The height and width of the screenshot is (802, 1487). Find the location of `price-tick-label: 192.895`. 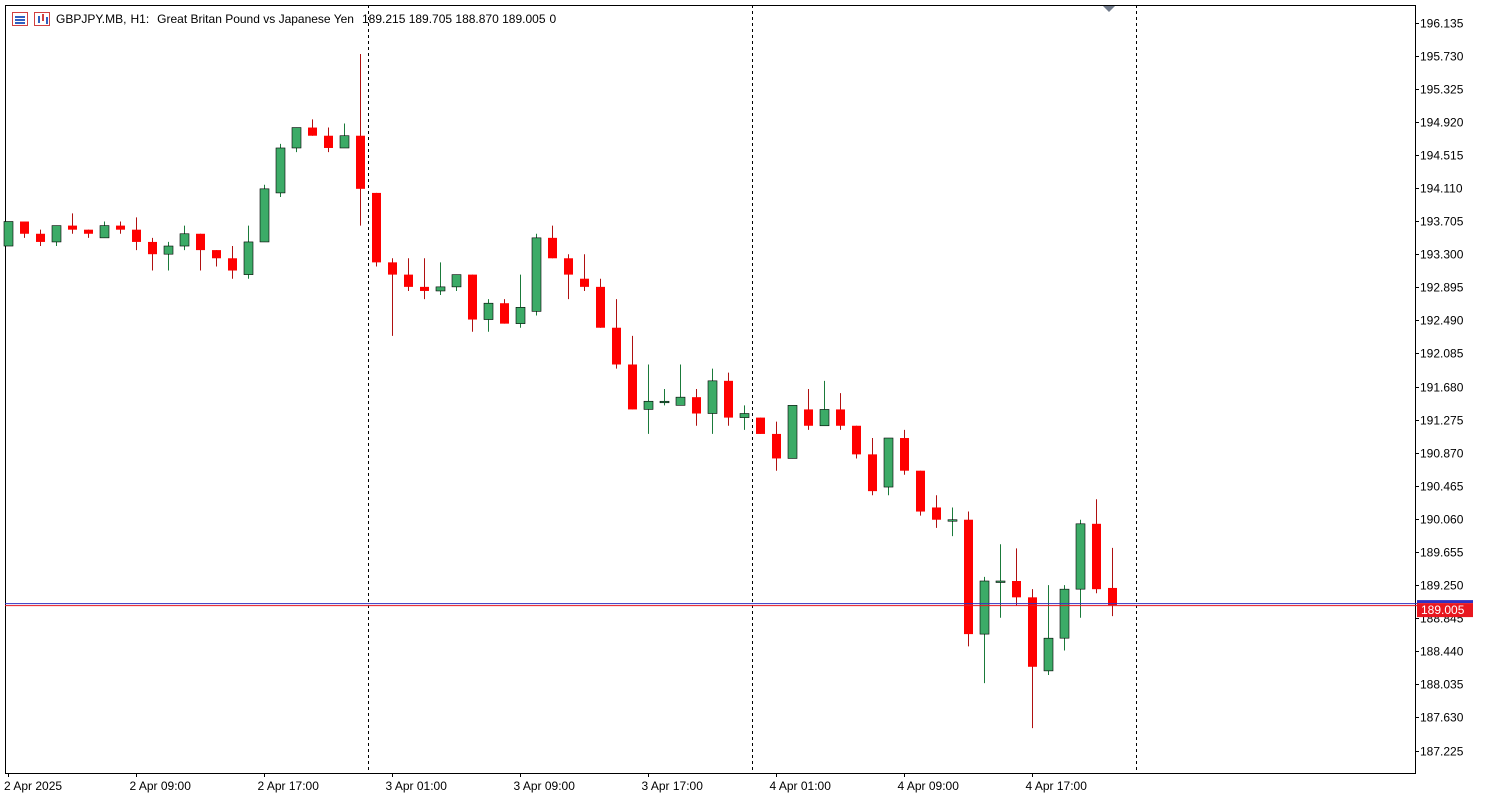

price-tick-label: 192.895 is located at coordinates (1442, 288).